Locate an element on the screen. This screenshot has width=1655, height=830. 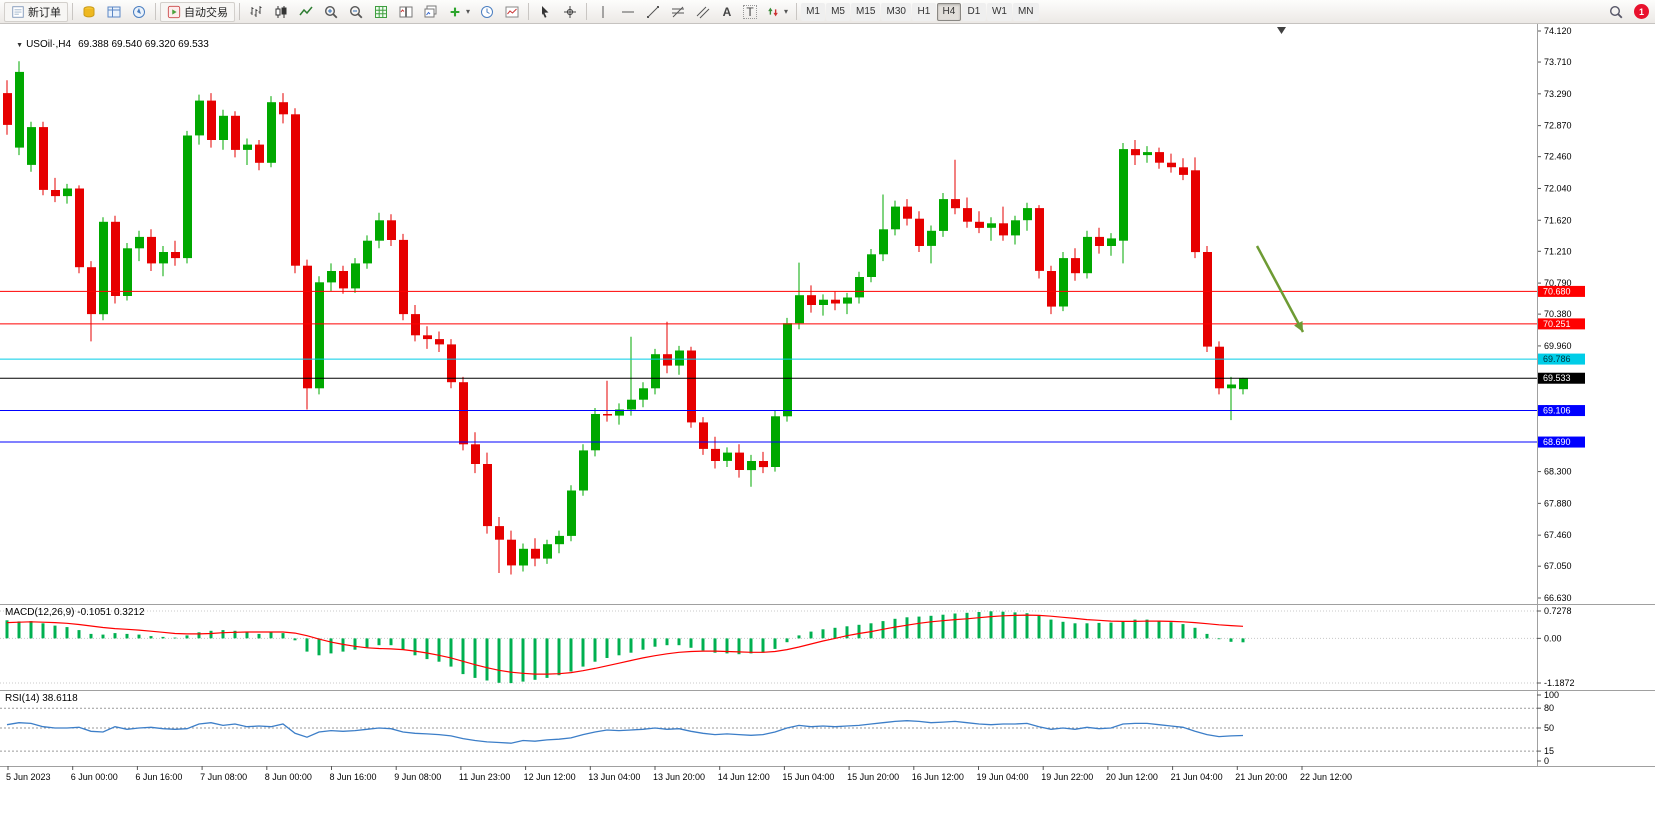
search-icon is located at coordinates (1616, 12).